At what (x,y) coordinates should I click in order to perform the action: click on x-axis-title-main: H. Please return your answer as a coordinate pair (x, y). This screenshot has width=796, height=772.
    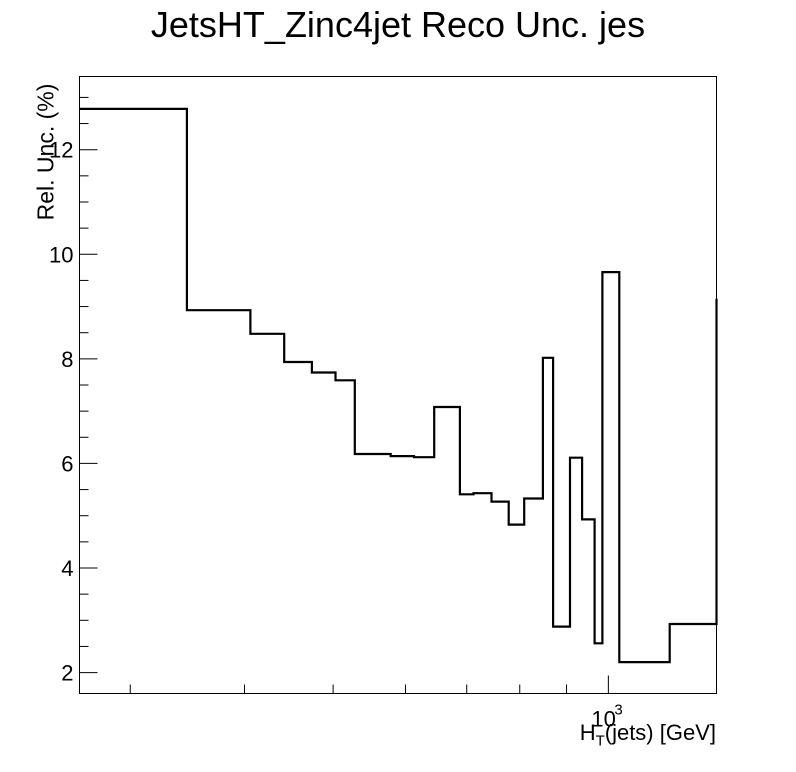
    Looking at the image, I should click on (587, 732).